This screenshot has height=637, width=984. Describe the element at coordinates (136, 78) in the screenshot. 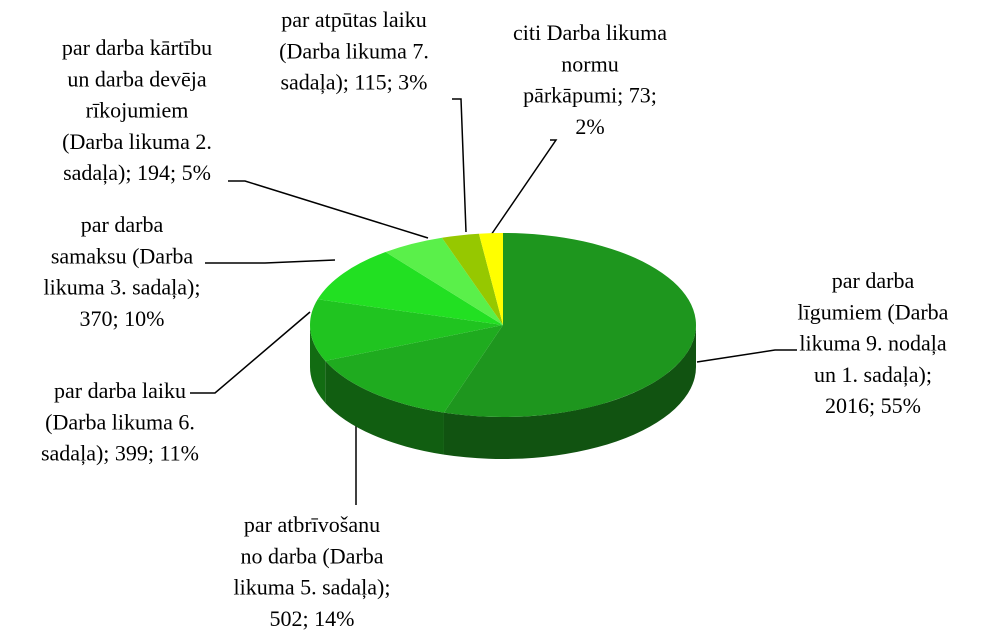

I see `label-line: un darba devēja` at that location.